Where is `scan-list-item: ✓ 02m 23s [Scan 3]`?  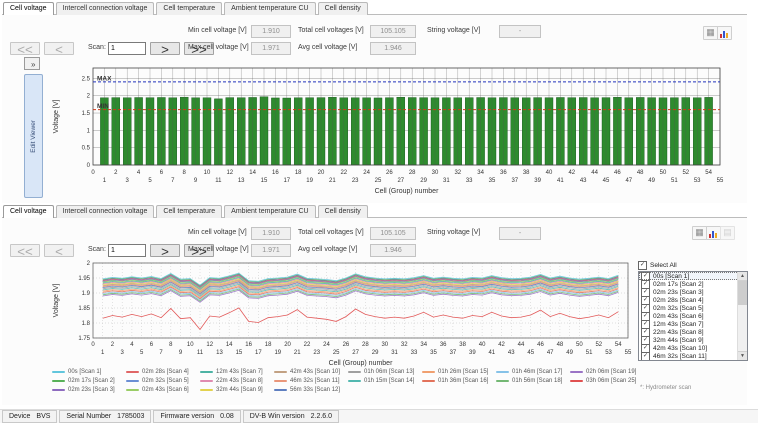 scan-list-item: ✓ 02m 23s [Scan 3] is located at coordinates (693, 292).